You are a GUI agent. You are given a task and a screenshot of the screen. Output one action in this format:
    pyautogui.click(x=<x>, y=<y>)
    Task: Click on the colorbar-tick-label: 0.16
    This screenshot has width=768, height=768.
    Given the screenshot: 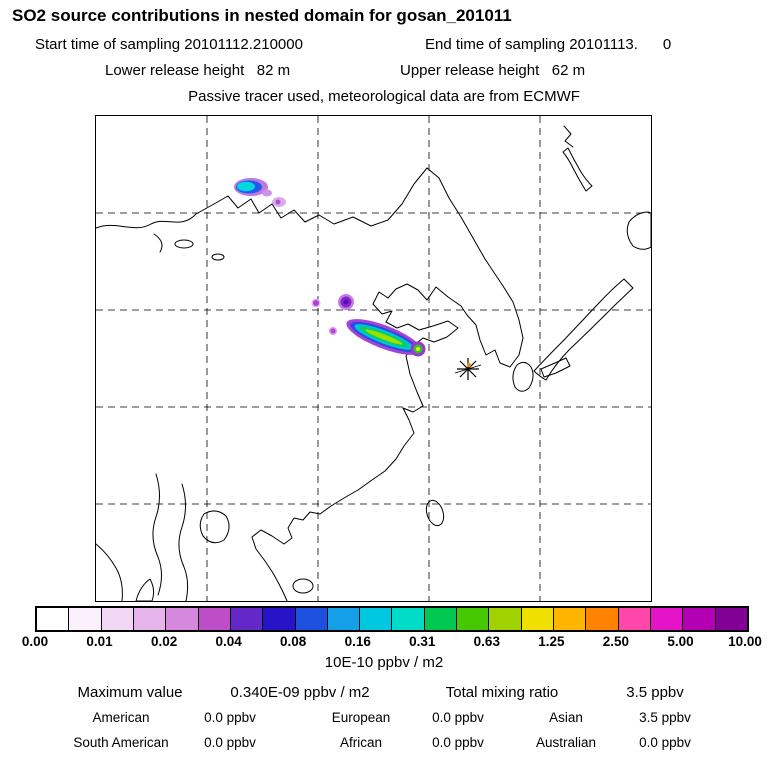 What is the action you would take?
    pyautogui.click(x=357, y=641)
    